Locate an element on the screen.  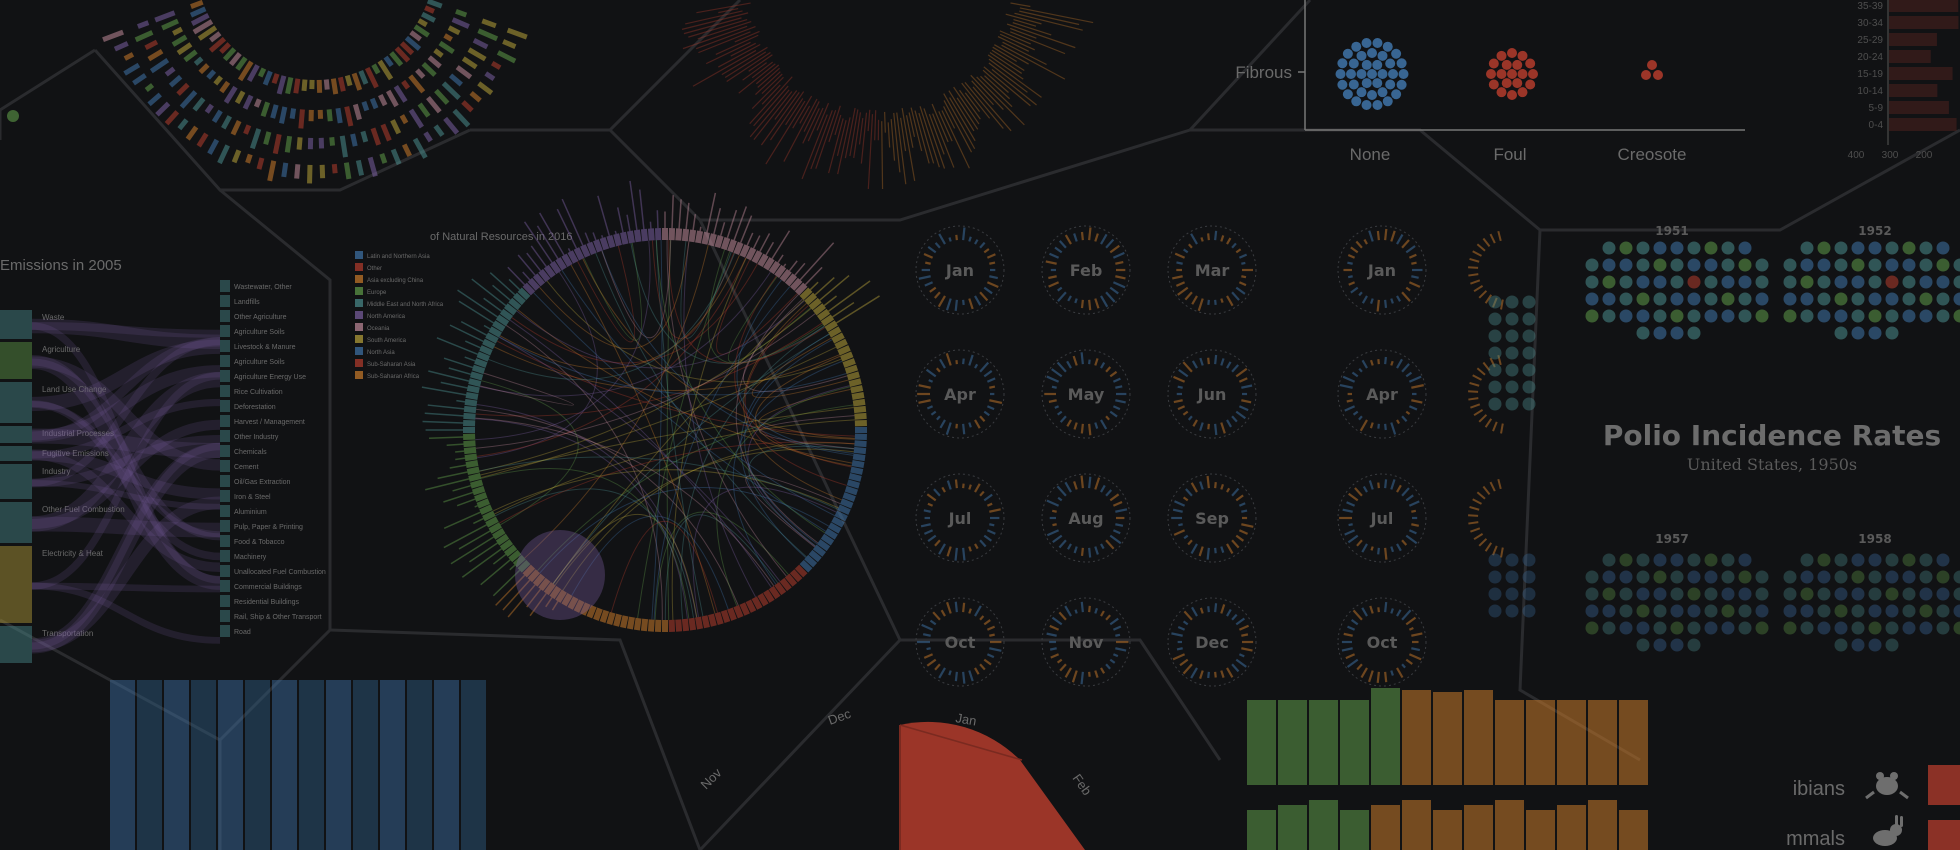
chord-legend-swatch is located at coordinates (359, 327).